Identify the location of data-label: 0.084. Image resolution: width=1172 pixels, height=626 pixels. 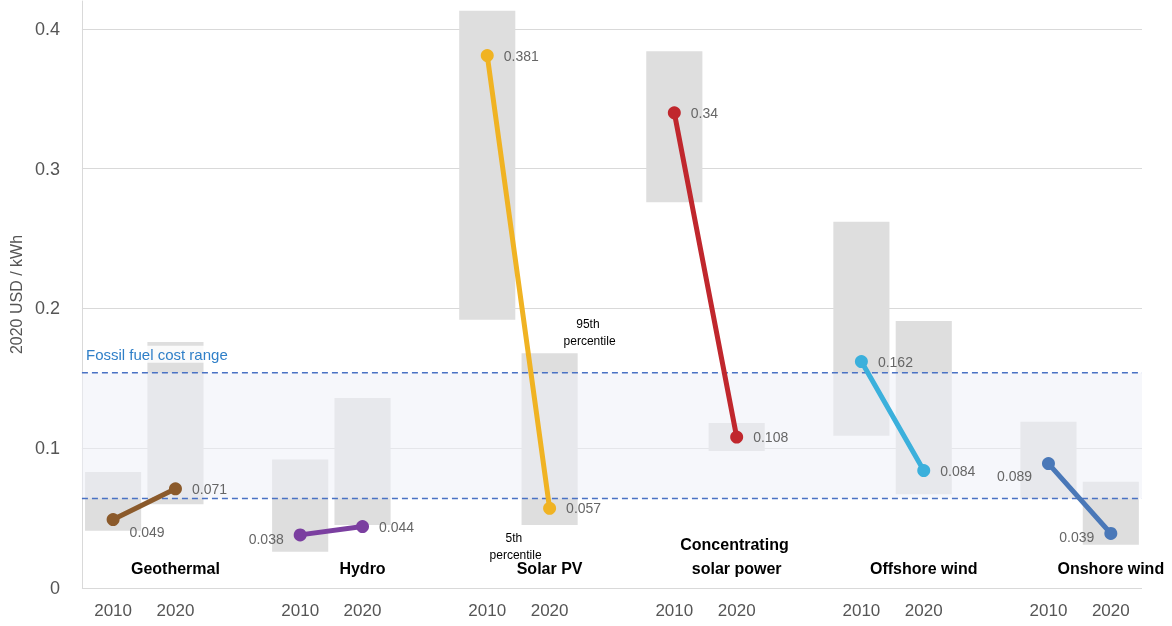
(958, 470).